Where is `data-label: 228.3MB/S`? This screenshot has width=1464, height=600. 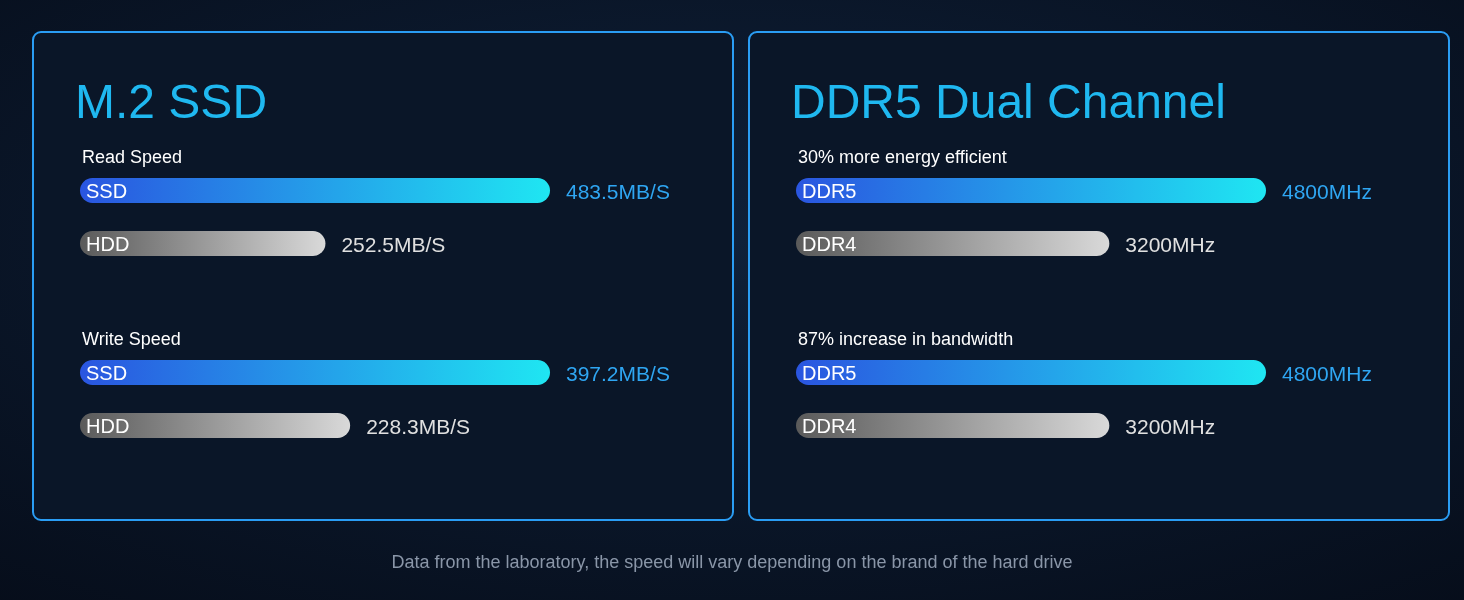
data-label: 228.3MB/S is located at coordinates (418, 426).